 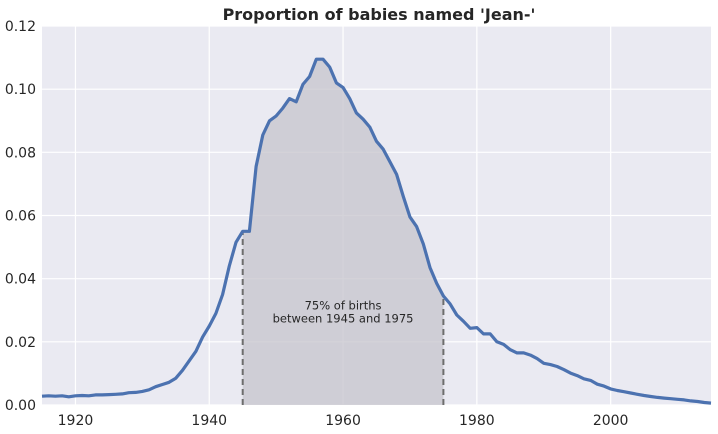 I want to click on y-tick-label: 0.04, so click(x=20, y=280).